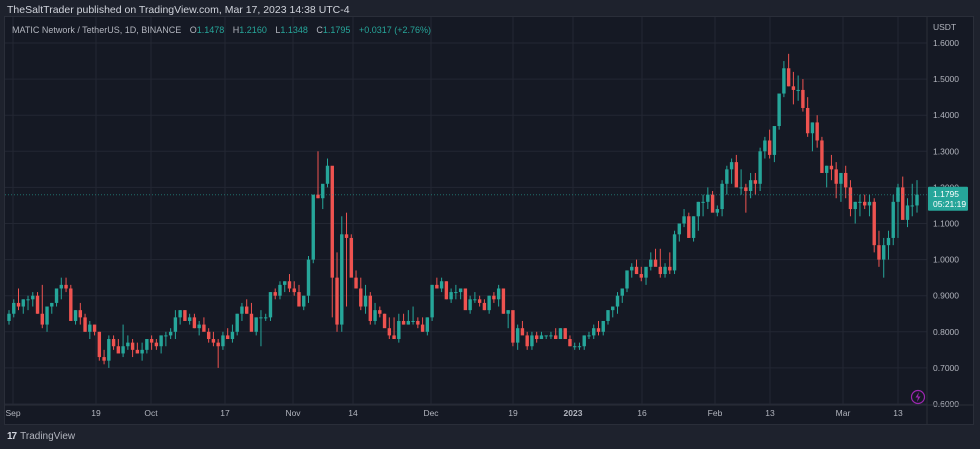 The width and height of the screenshot is (980, 449). What do you see at coordinates (946, 368) in the screenshot?
I see `price-tick: 0.7000` at bounding box center [946, 368].